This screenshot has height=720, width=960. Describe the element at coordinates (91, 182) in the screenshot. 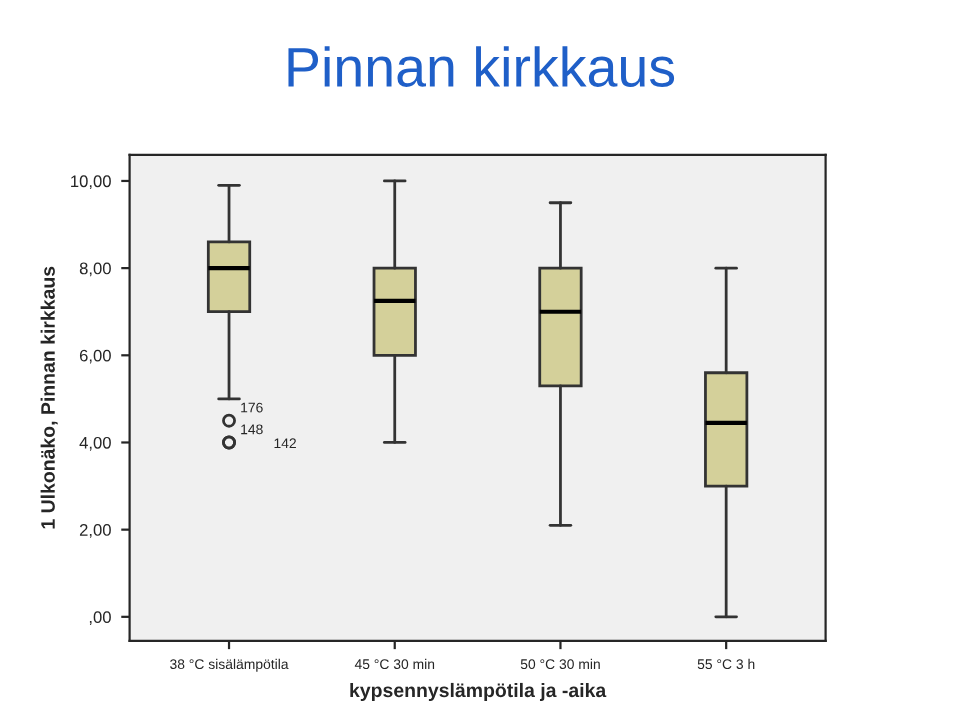

I see `y-tick-label: 10,00` at that location.